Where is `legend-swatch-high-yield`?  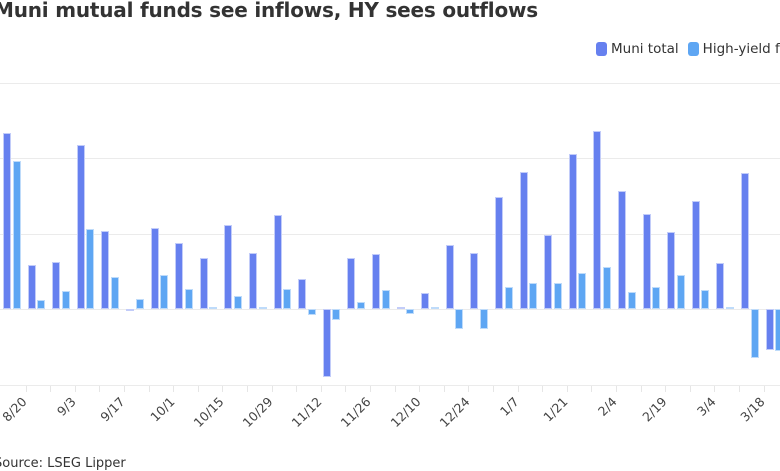 legend-swatch-high-yield is located at coordinates (693, 49).